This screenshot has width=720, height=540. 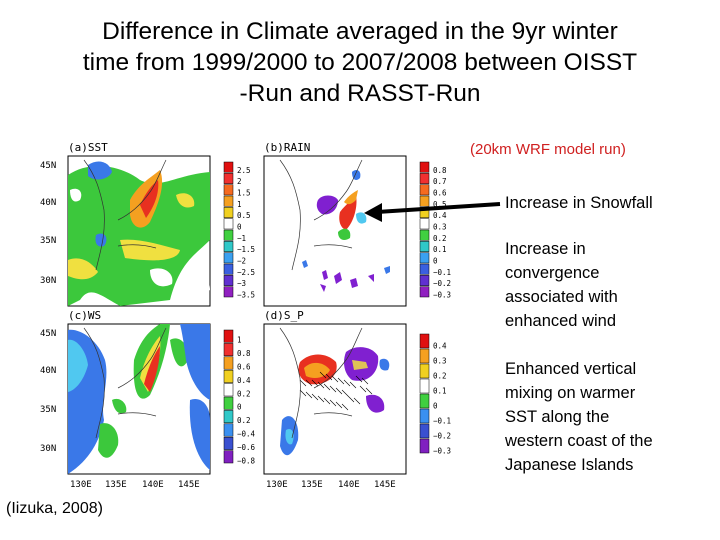 I want to click on colorbar-tick-label: −2.5, so click(x=246, y=272).